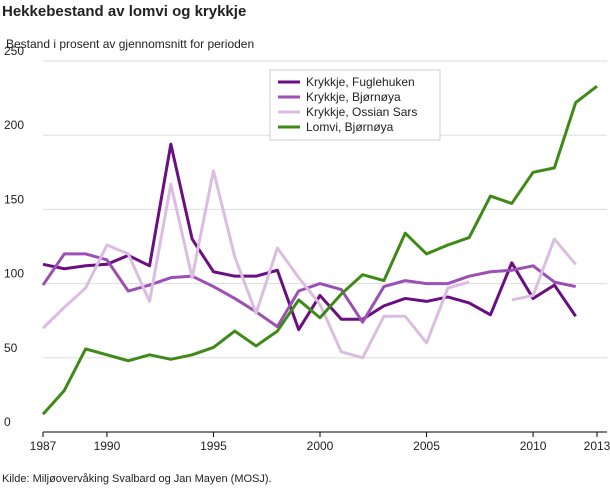 This screenshot has height=493, width=610. What do you see at coordinates (597, 446) in the screenshot?
I see `x-tick-label: 2013` at bounding box center [597, 446].